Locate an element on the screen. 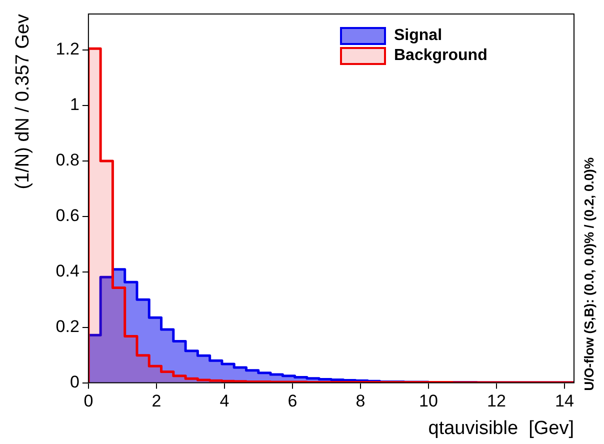 This screenshot has height=444, width=604. y-axis-title: (1/N) dN / 0.357 Gev is located at coordinates (23, 102).